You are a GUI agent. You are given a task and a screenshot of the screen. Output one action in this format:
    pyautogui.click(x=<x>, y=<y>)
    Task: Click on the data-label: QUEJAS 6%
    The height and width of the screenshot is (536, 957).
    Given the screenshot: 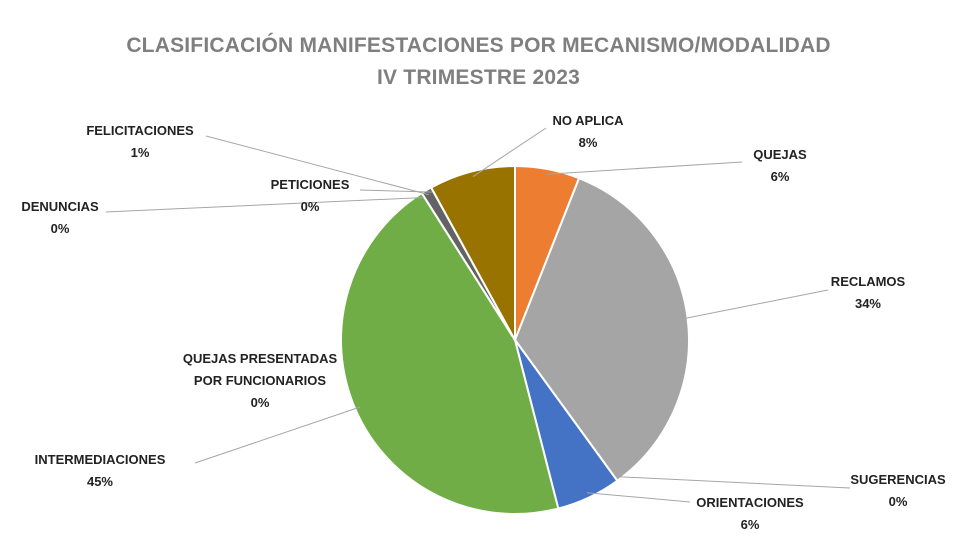 What is the action you would take?
    pyautogui.click(x=779, y=166)
    